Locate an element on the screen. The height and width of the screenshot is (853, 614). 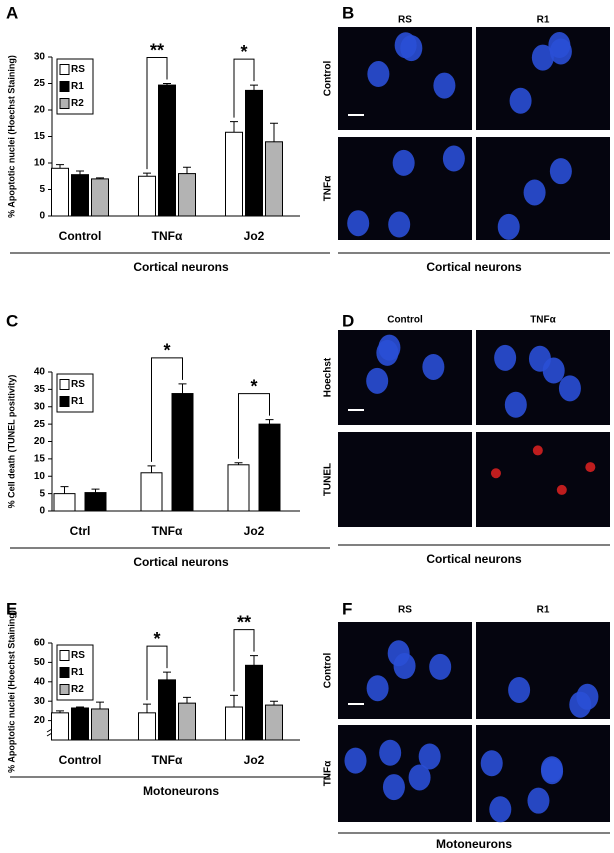
y-tick-label: 35 is located at coordinates (40, 389).